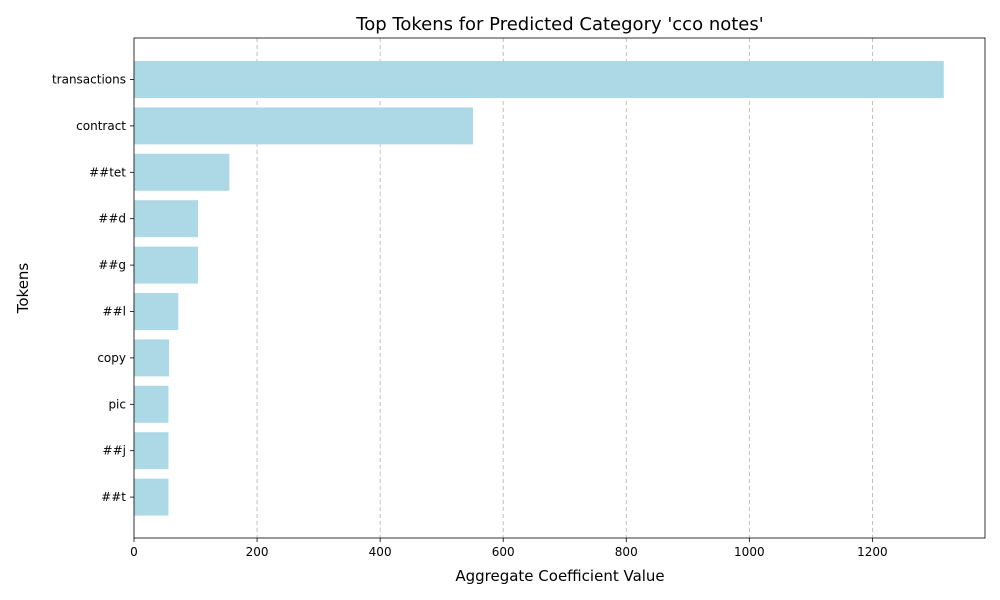 This screenshot has height=600, width=1000. I want to click on x-tick-label: 1200, so click(872, 552).